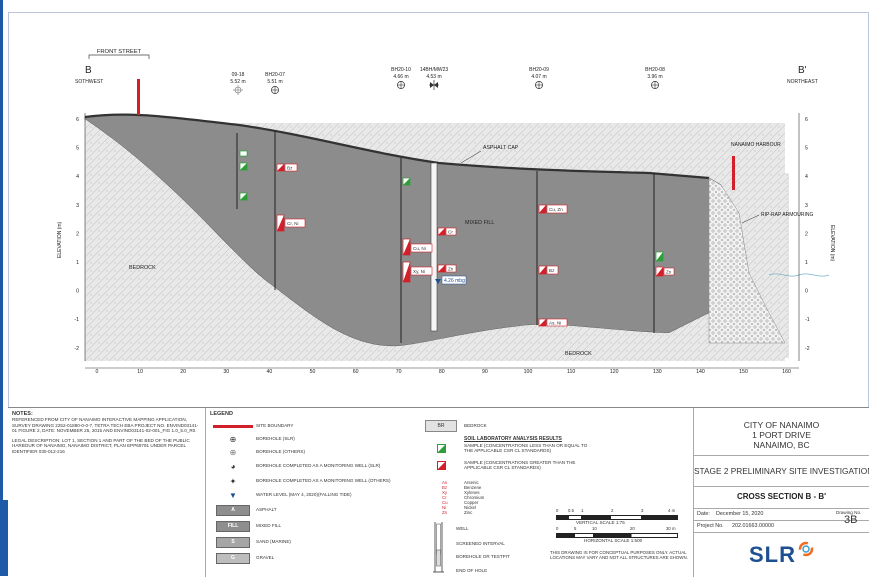  I want to click on legend-site-boundary: SITE BOUNDARY, so click(308, 426).